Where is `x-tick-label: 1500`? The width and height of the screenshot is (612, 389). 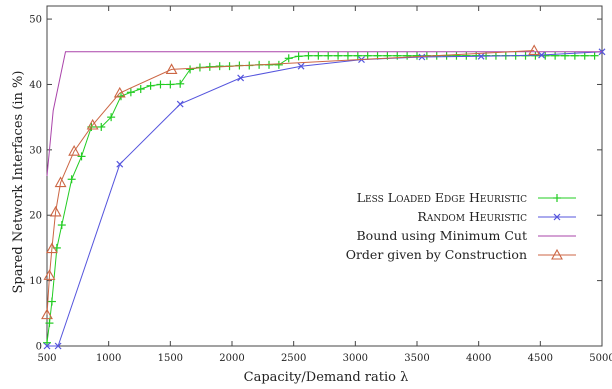 x-tick-label: 1500 is located at coordinates (170, 358).